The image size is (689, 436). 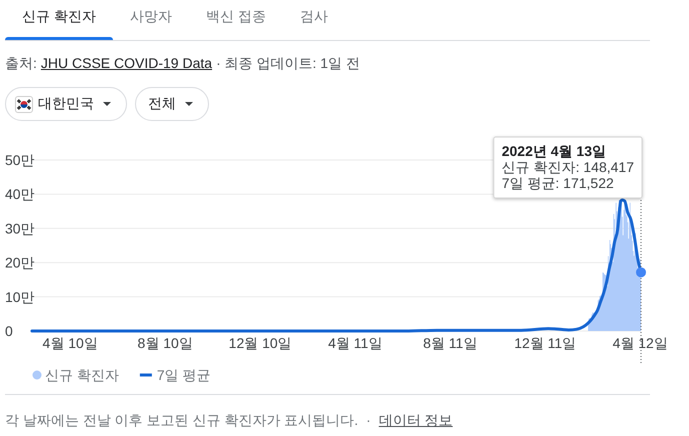 I want to click on legend-label: 신규 확진자, so click(x=82, y=375).